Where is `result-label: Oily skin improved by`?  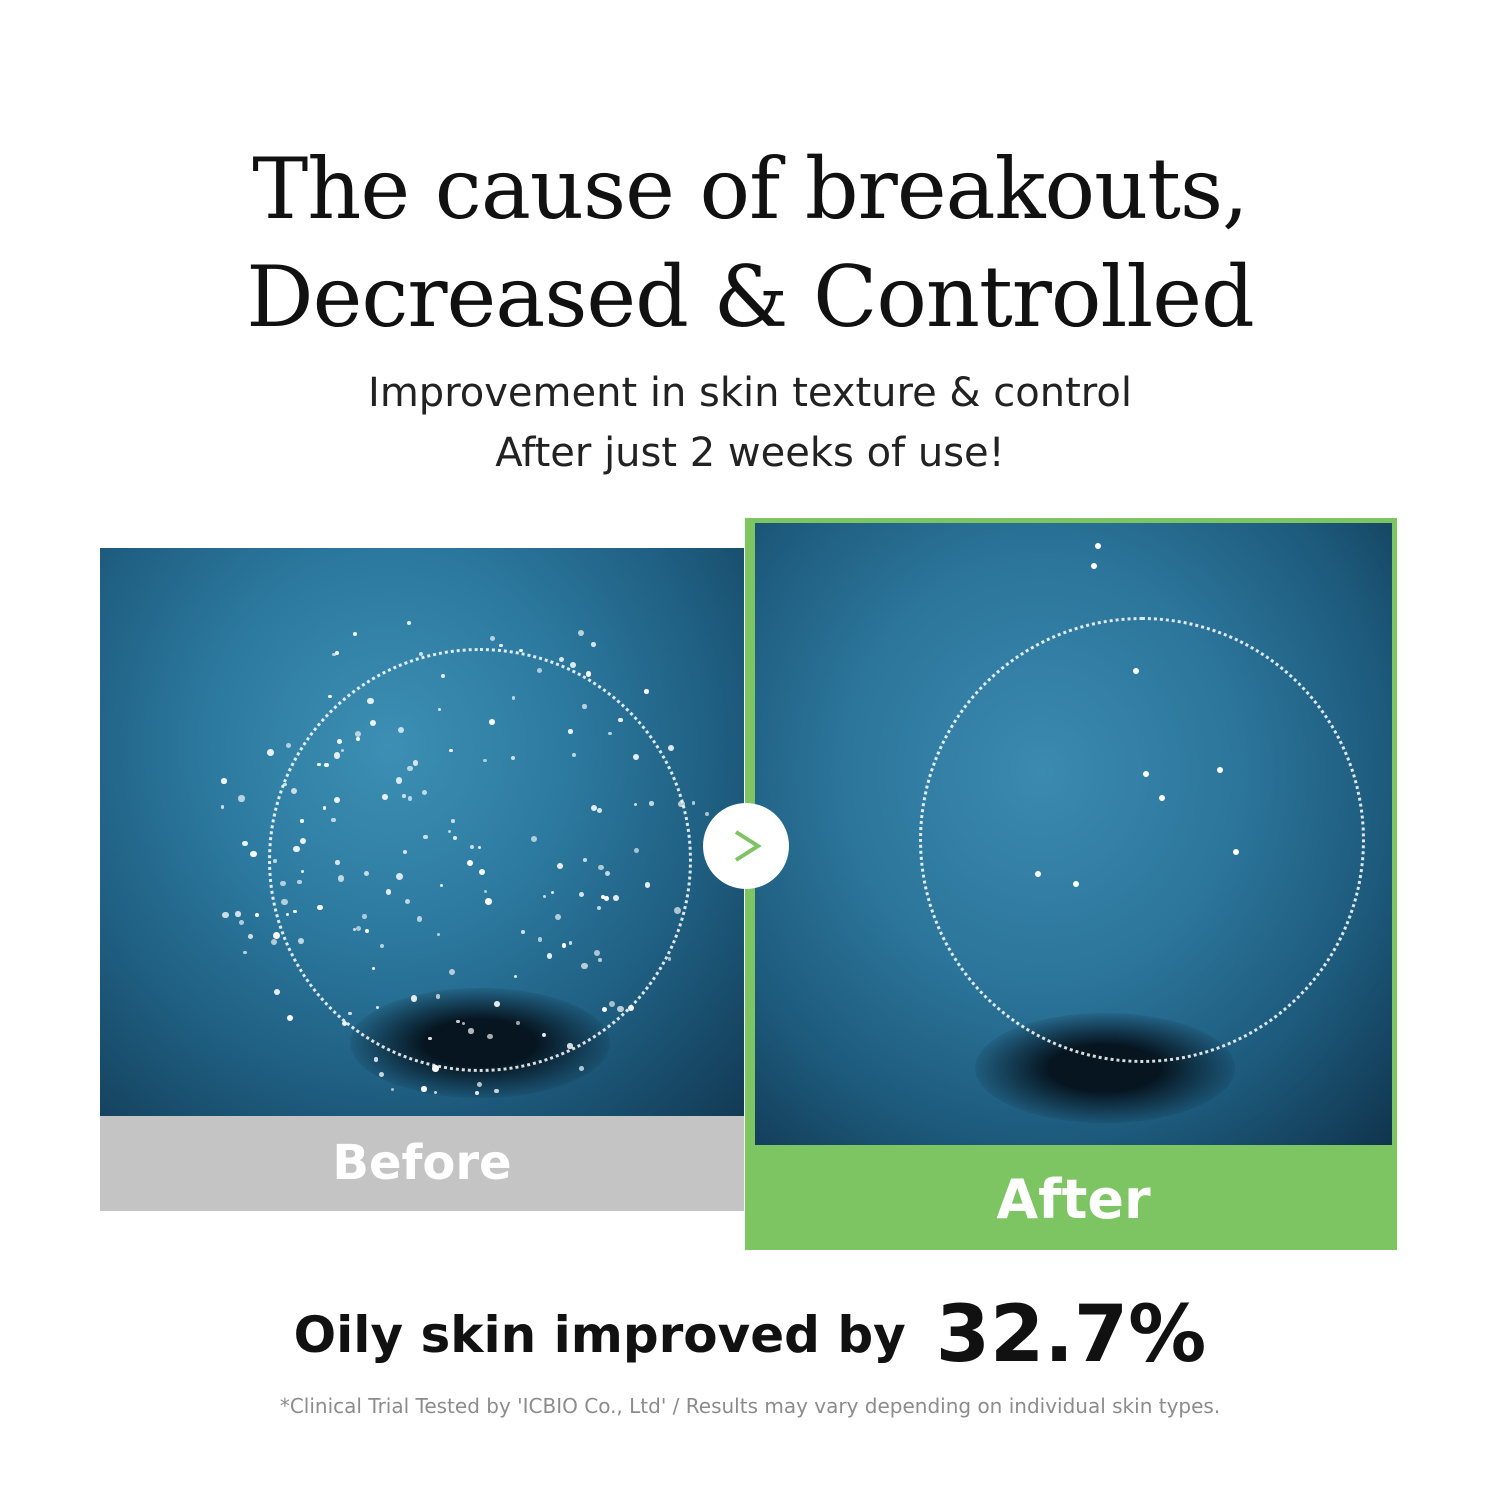
result-label: Oily skin improved by is located at coordinates (599, 1335).